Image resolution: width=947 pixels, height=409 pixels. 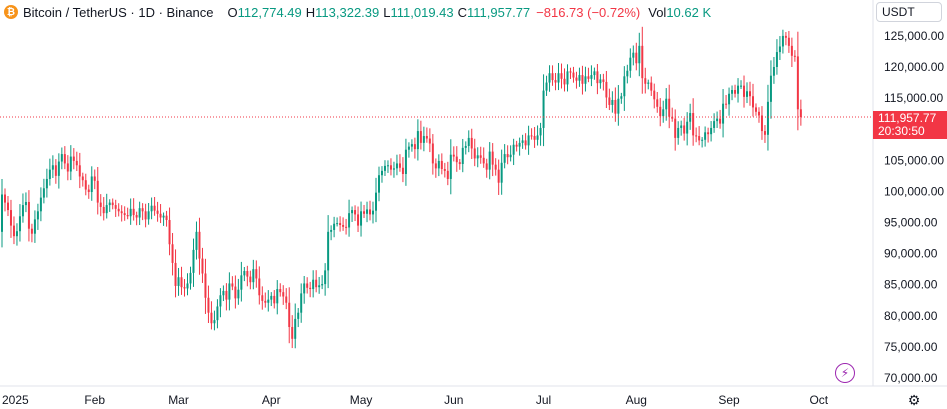 What do you see at coordinates (909, 12) in the screenshot?
I see `currency-selector: USDT` at bounding box center [909, 12].